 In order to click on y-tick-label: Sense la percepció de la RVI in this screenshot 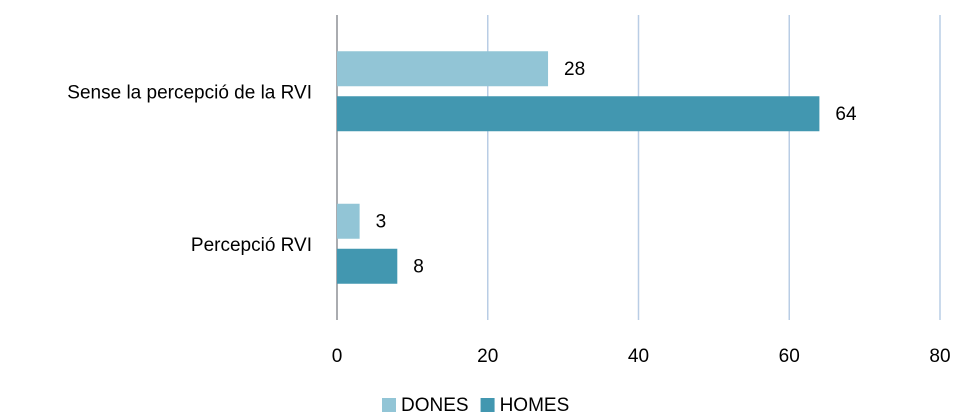, I will do `click(189, 92)`.